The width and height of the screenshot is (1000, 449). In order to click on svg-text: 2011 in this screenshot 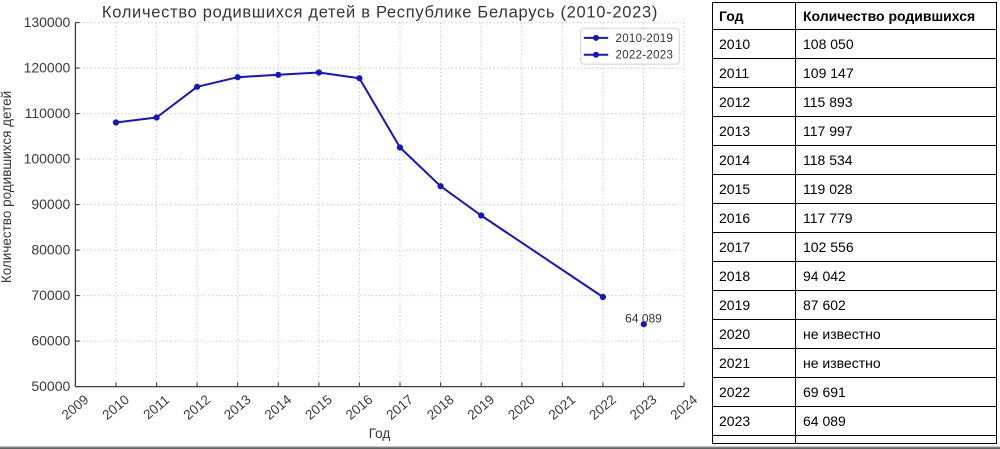, I will do `click(156, 407)`.